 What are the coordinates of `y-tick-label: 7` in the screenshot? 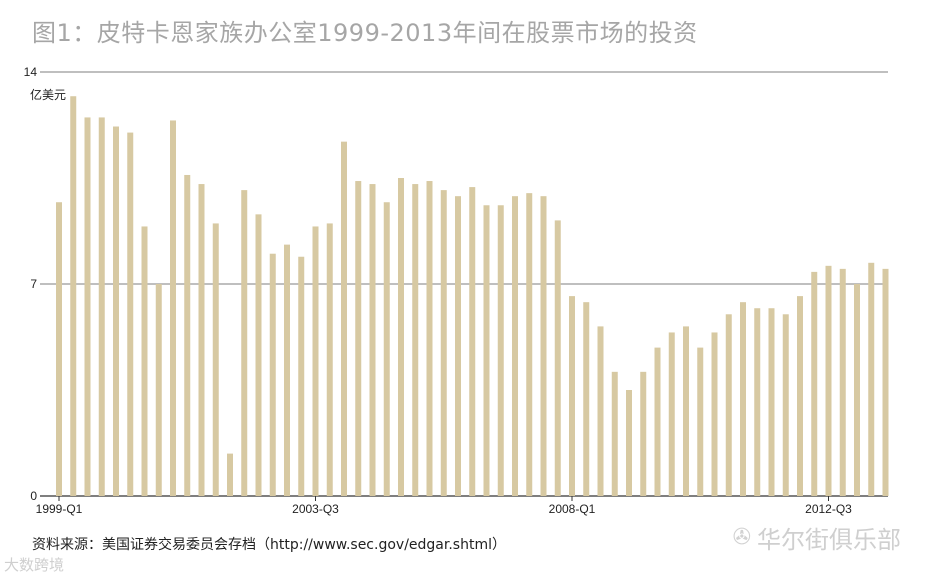 It's located at (33, 284).